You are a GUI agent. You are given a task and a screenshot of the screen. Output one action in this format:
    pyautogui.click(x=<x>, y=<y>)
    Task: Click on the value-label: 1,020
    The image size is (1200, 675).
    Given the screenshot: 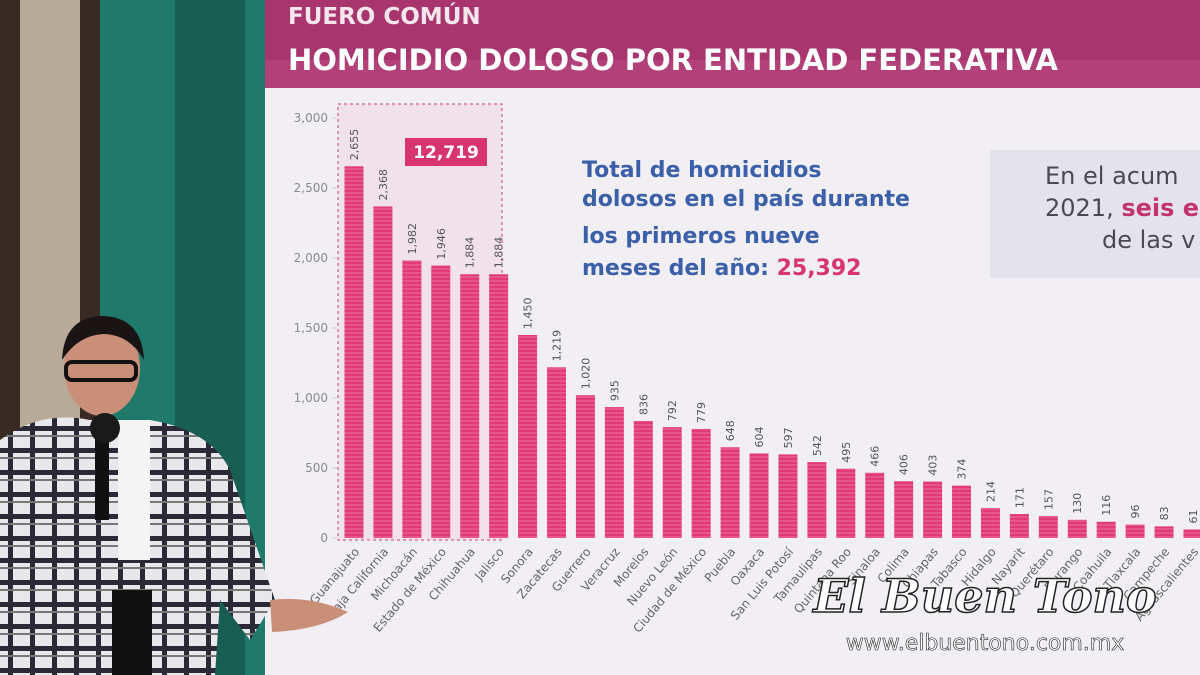 What is the action you would take?
    pyautogui.click(x=585, y=374)
    